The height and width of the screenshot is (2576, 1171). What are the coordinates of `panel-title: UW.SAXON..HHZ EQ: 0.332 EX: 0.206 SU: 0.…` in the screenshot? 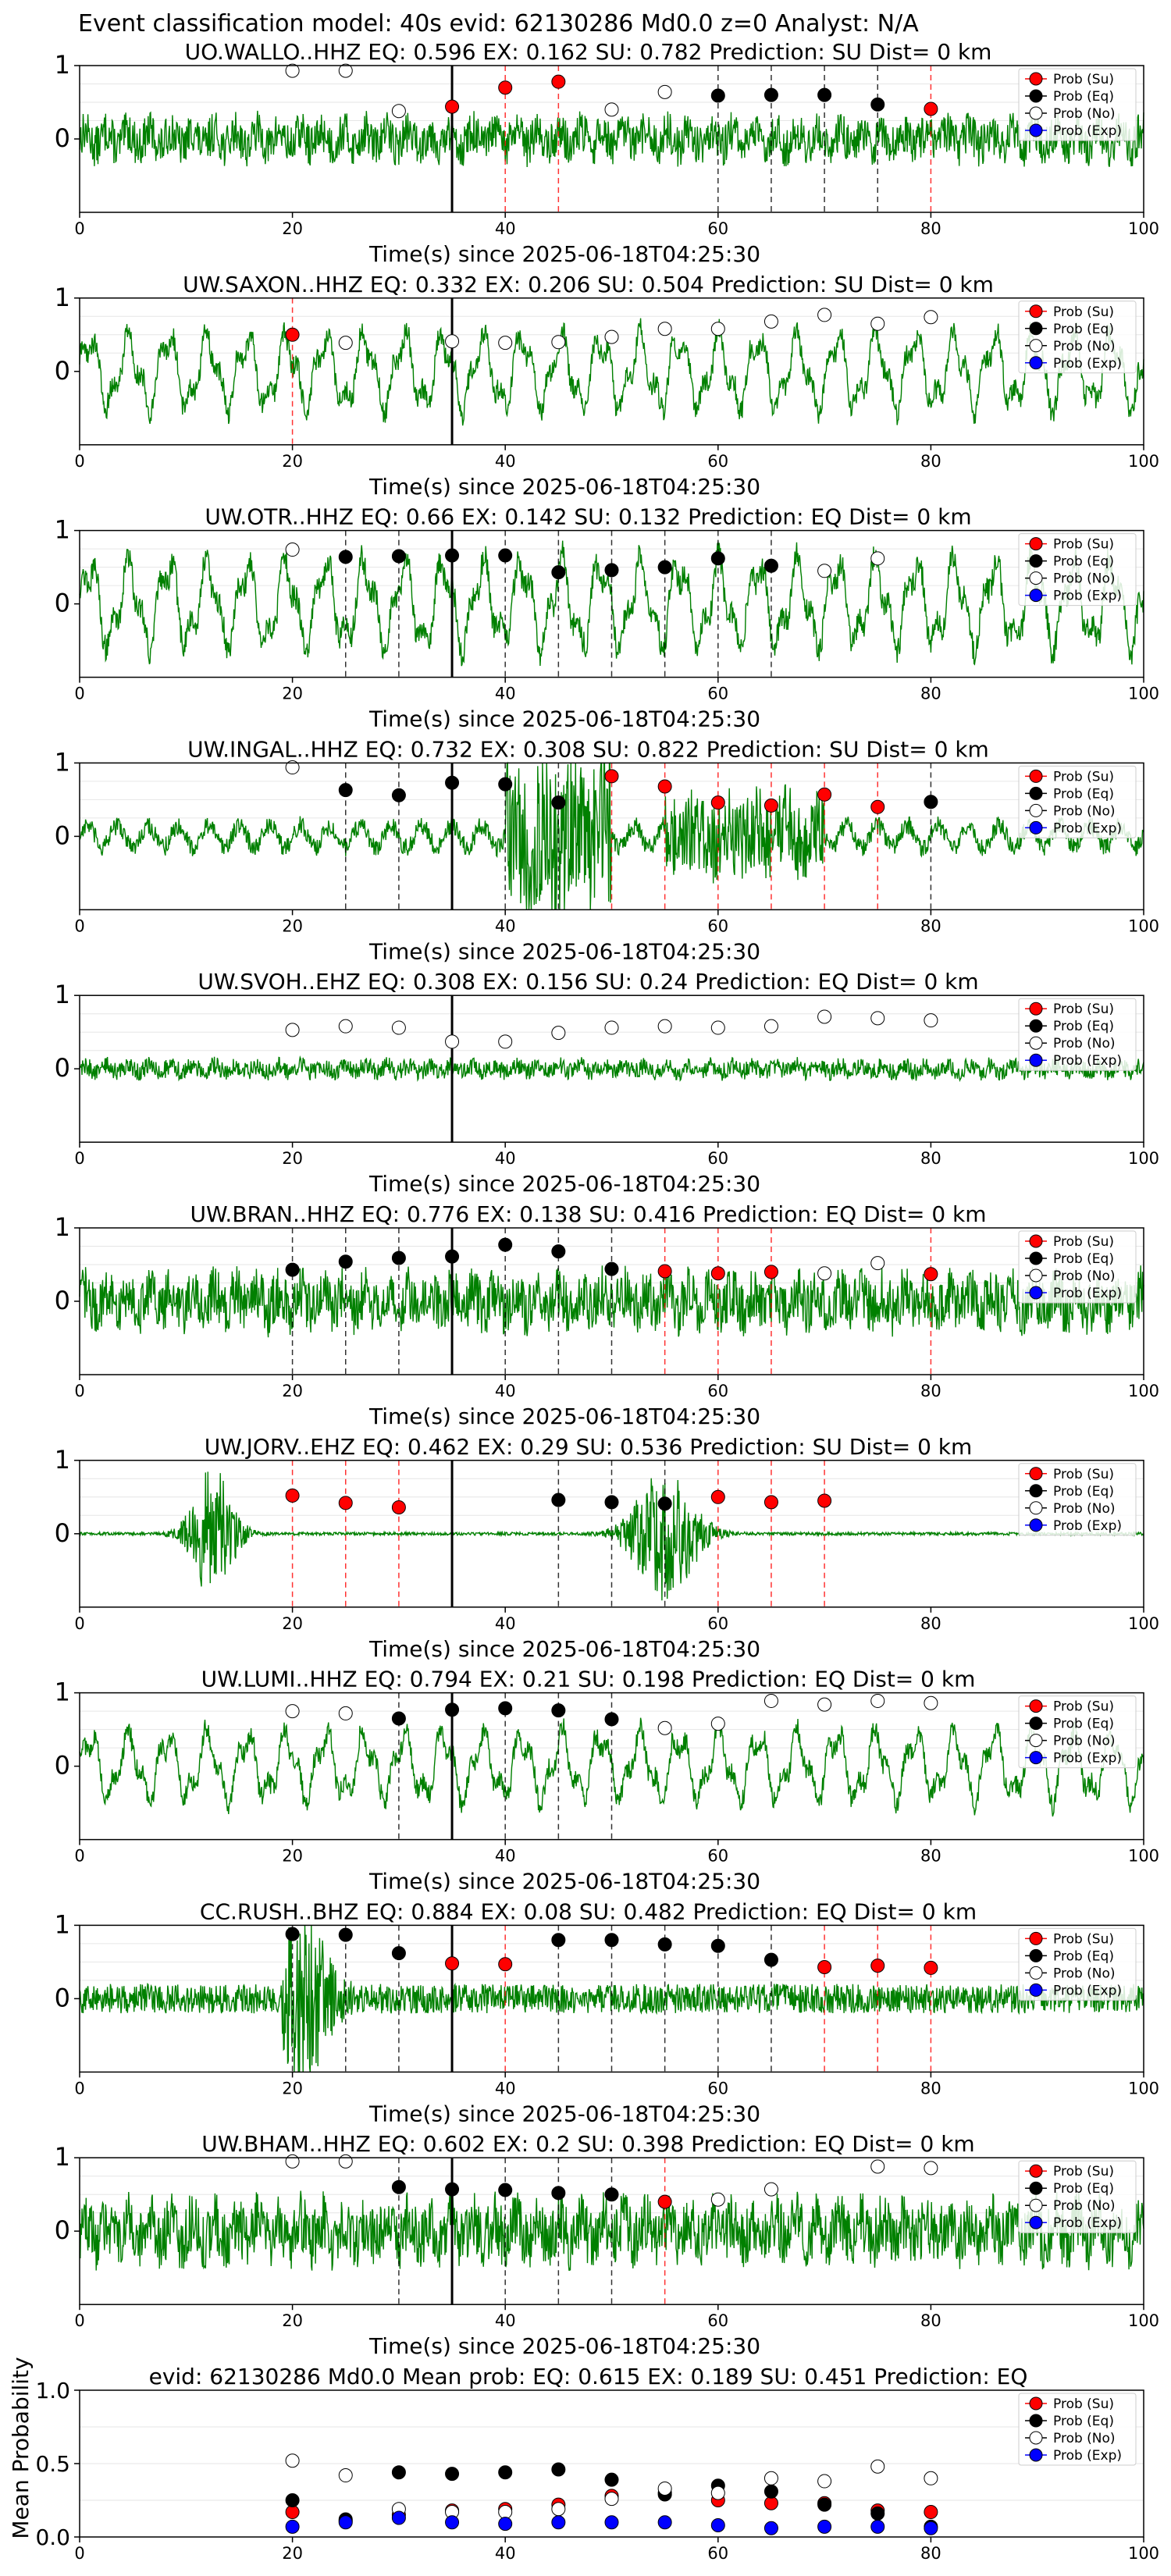 It's located at (588, 284).